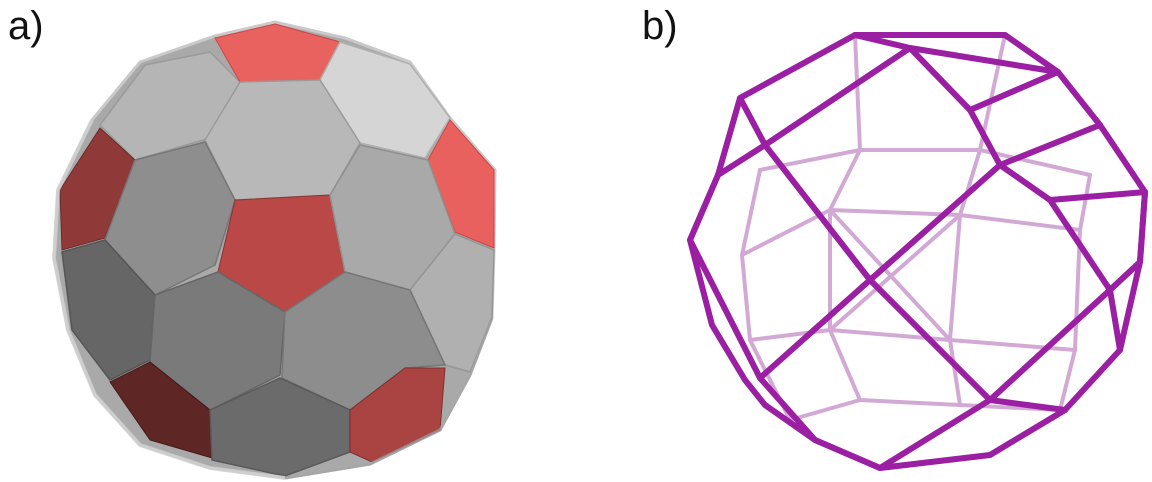  I want to click on panel-label-b: b), so click(660, 26).